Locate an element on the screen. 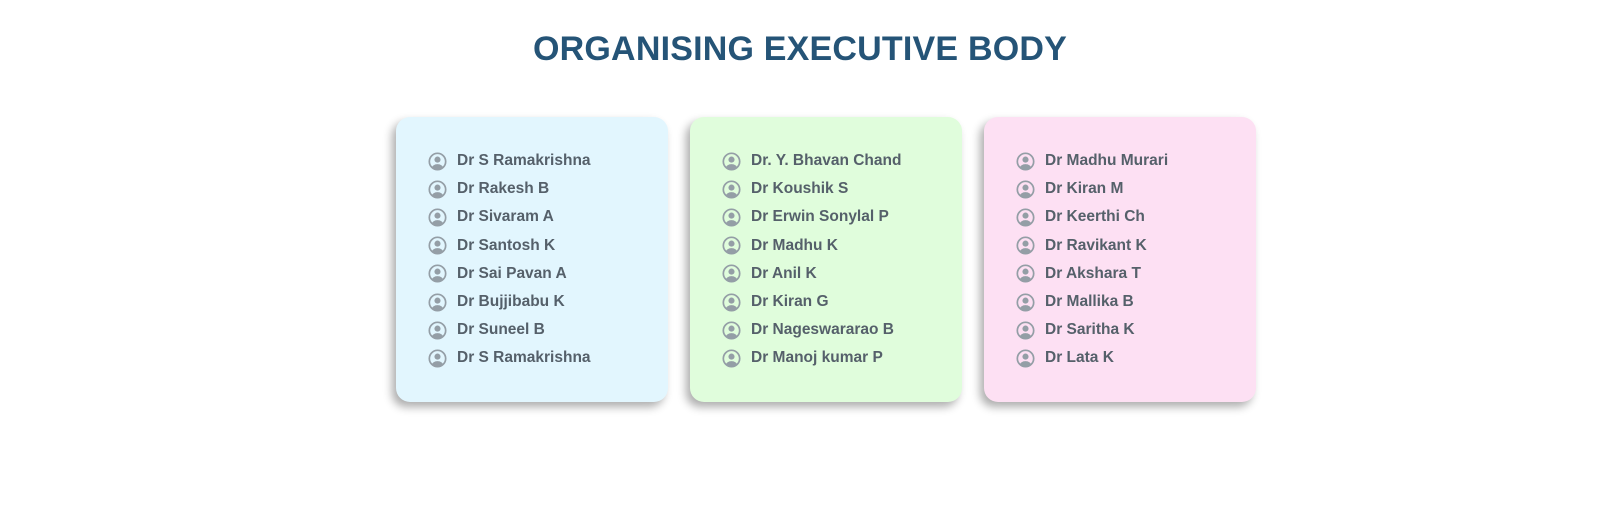 The image size is (1600, 511). list-item: Dr Erwin Sonylal P is located at coordinates (842, 217).